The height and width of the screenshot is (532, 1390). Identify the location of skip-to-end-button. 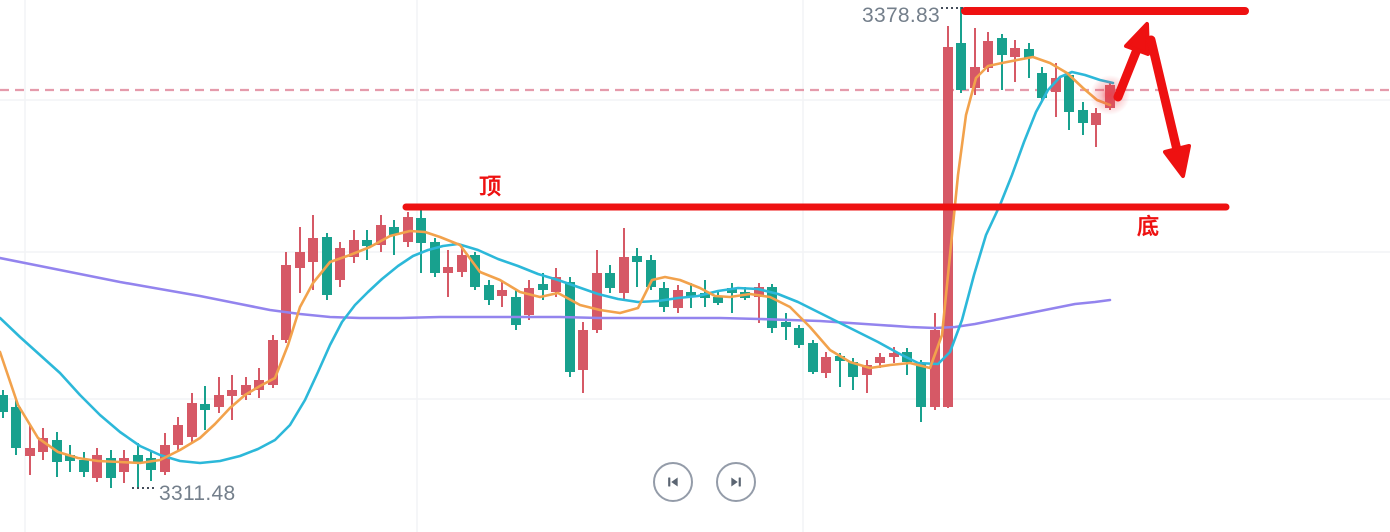
(736, 482).